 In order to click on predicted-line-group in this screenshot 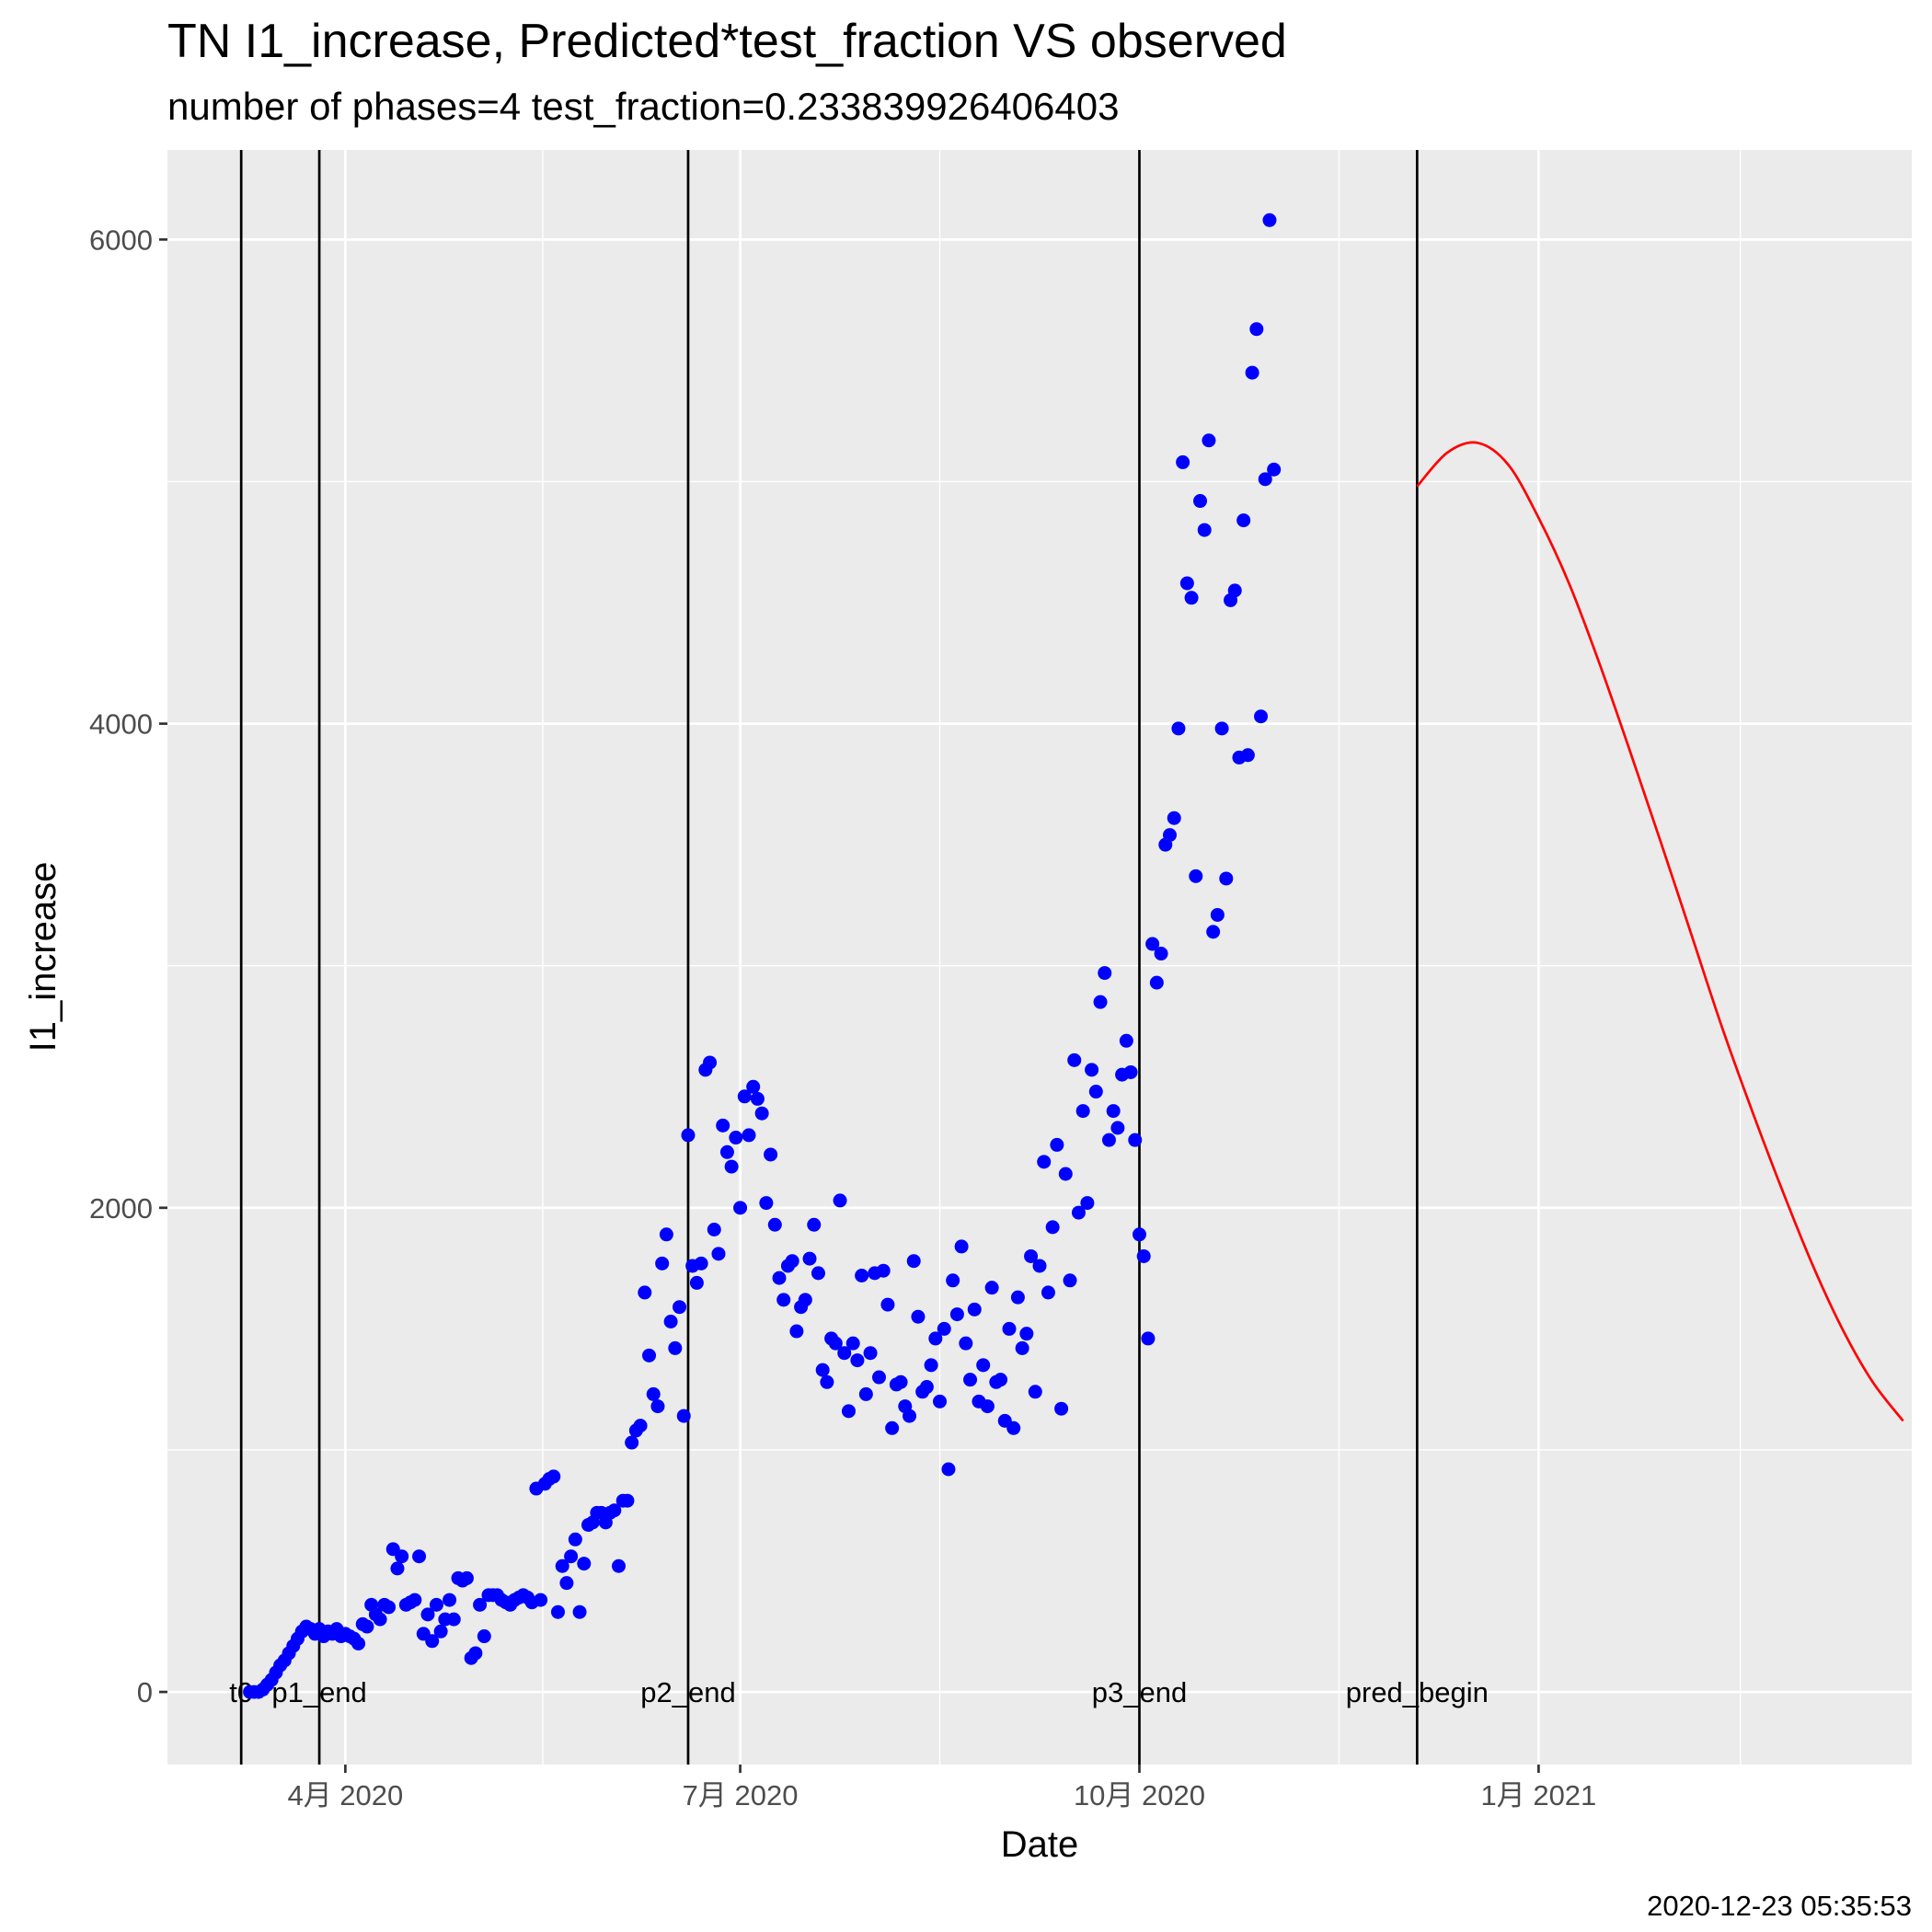, I will do `click(1660, 931)`.